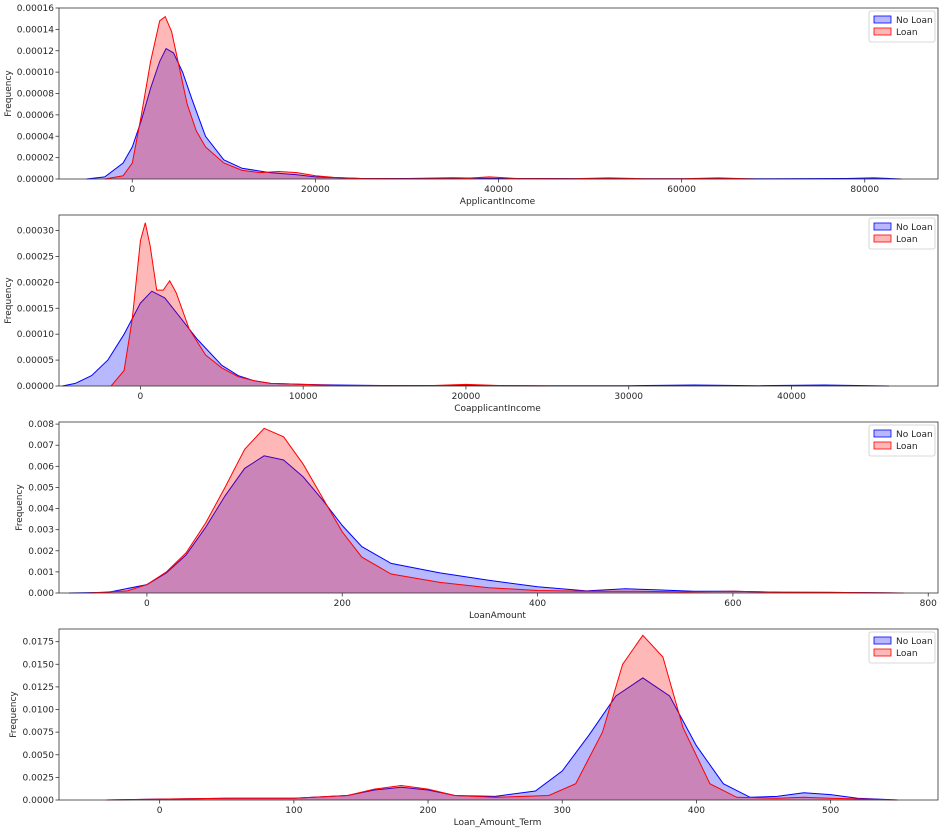 The height and width of the screenshot is (832, 944). I want to click on y-tick-label: 0.00005, so click(35, 361).